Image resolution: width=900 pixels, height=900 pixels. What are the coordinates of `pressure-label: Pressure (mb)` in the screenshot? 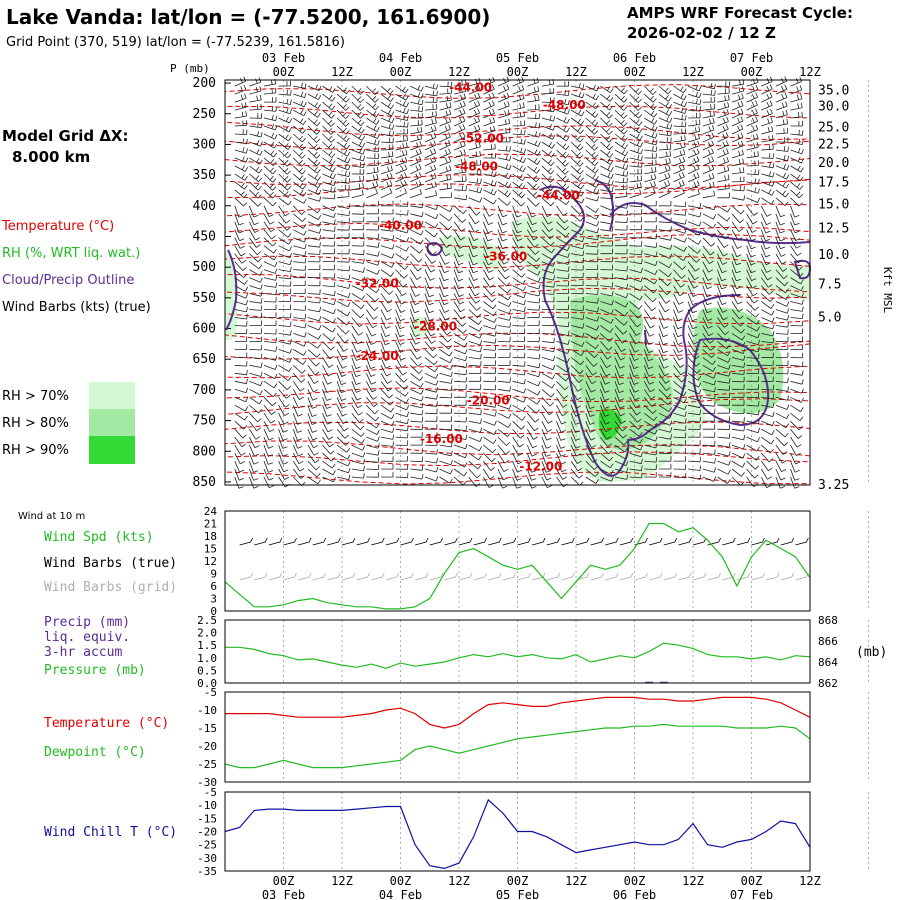 It's located at (95, 670).